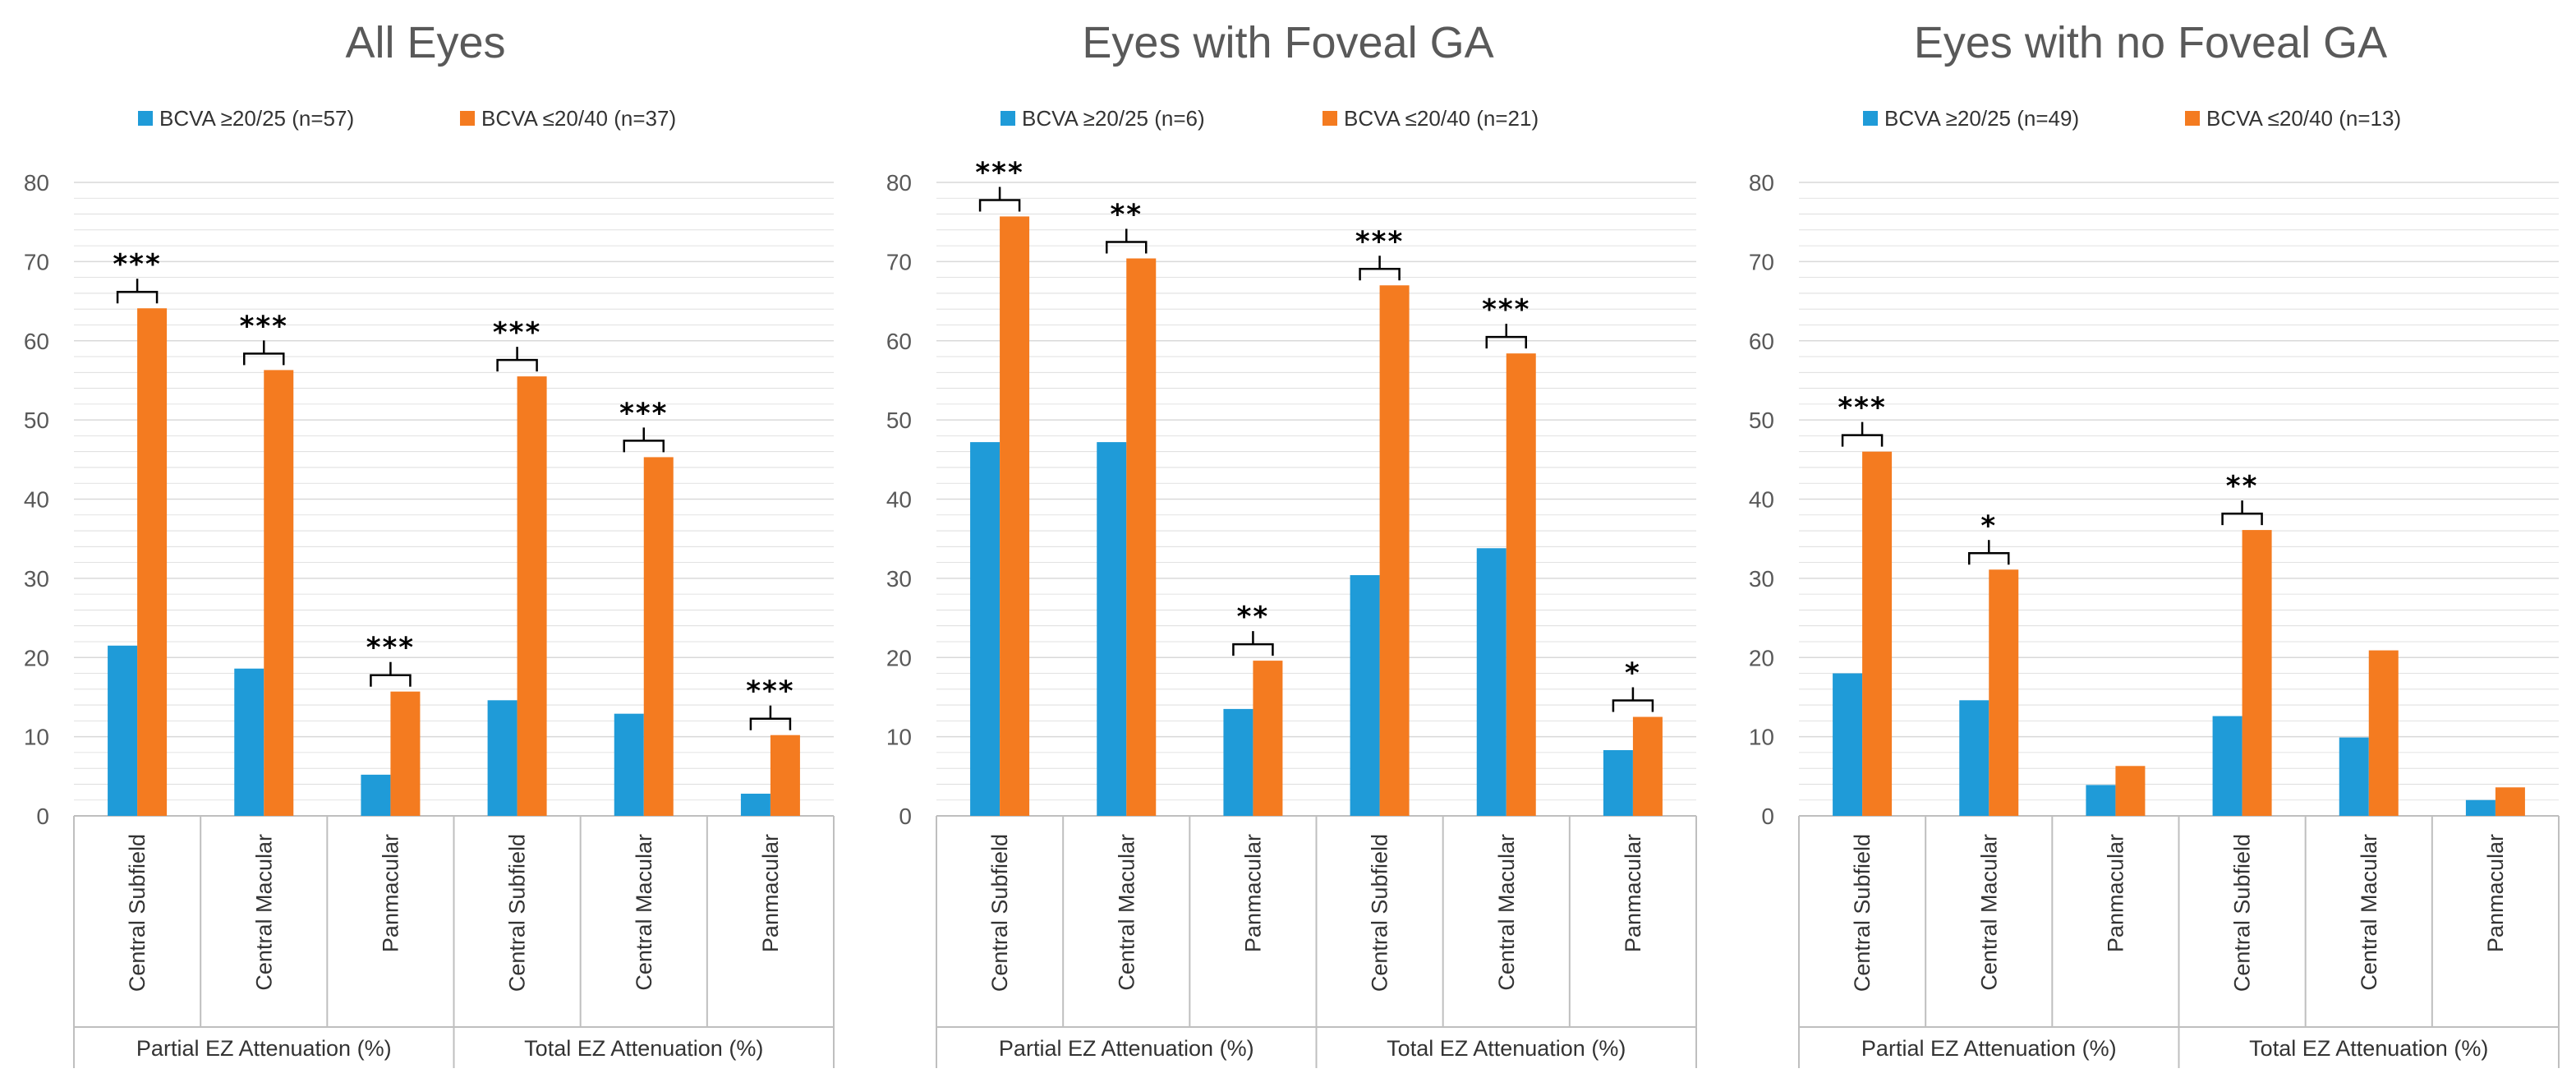  Describe the element at coordinates (2303, 118) in the screenshot. I see `legend-label-poor: BCVA ≤20/40 (n=13)` at that location.